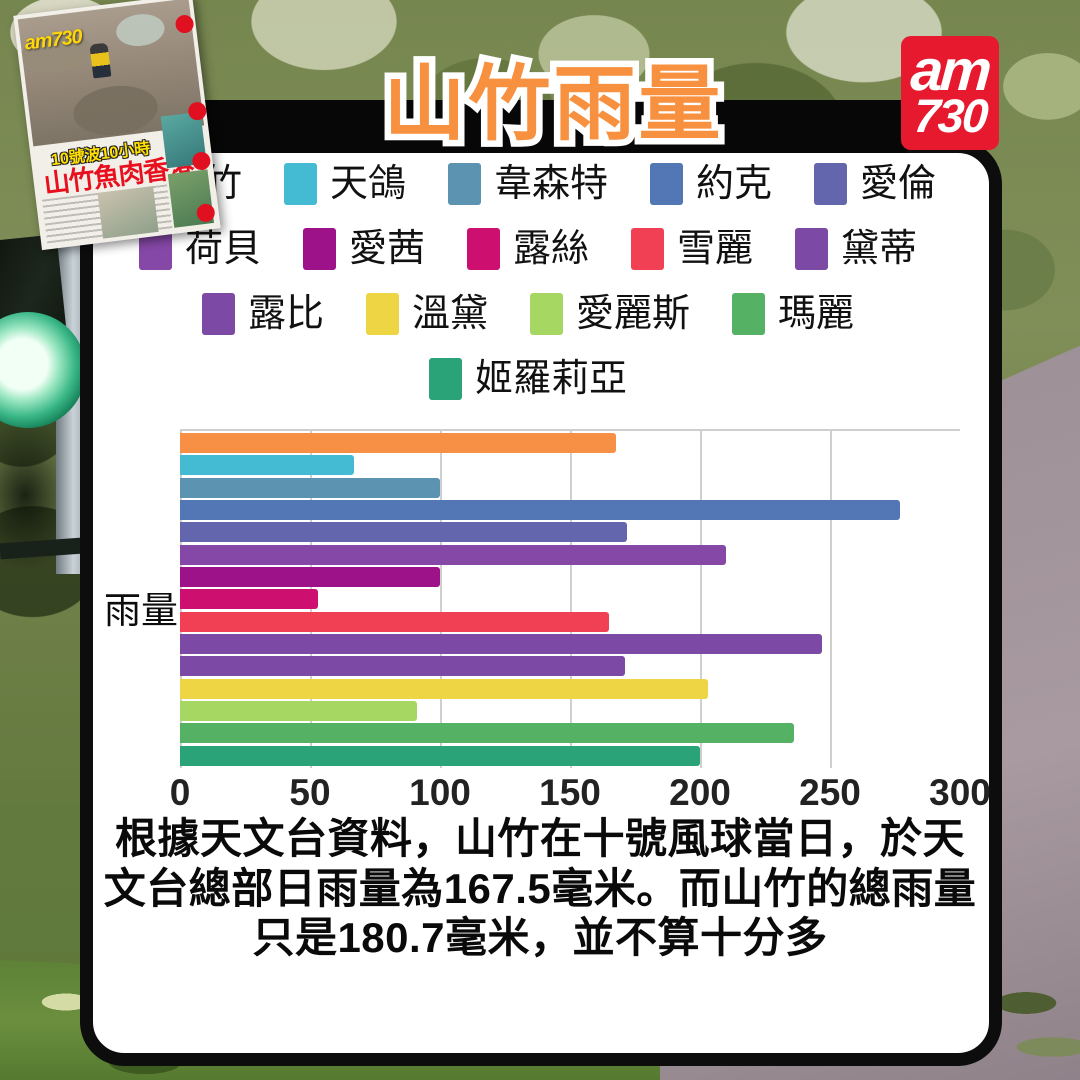  I want to click on legend-item-雪麗: 雪麗, so click(692, 249).